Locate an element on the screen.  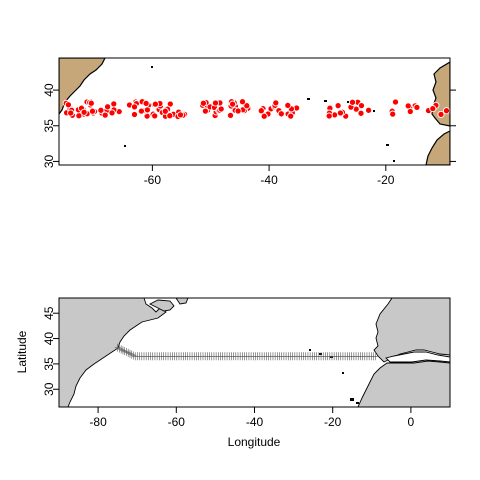
top-africa-land is located at coordinates (437, 147).